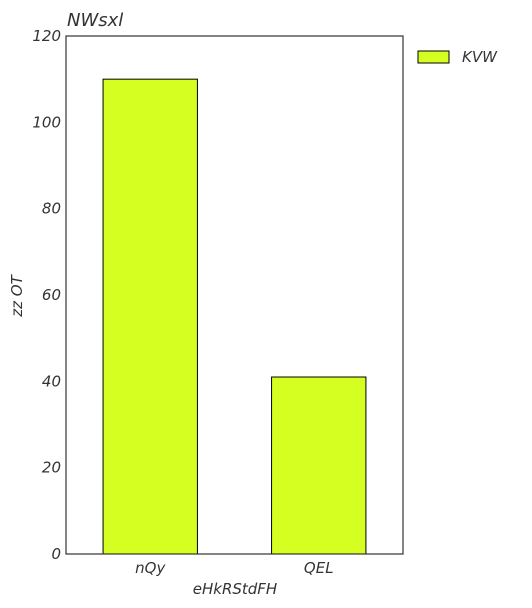 This screenshot has width=532, height=608. Describe the element at coordinates (150, 316) in the screenshot. I see `bar-nqy` at that location.